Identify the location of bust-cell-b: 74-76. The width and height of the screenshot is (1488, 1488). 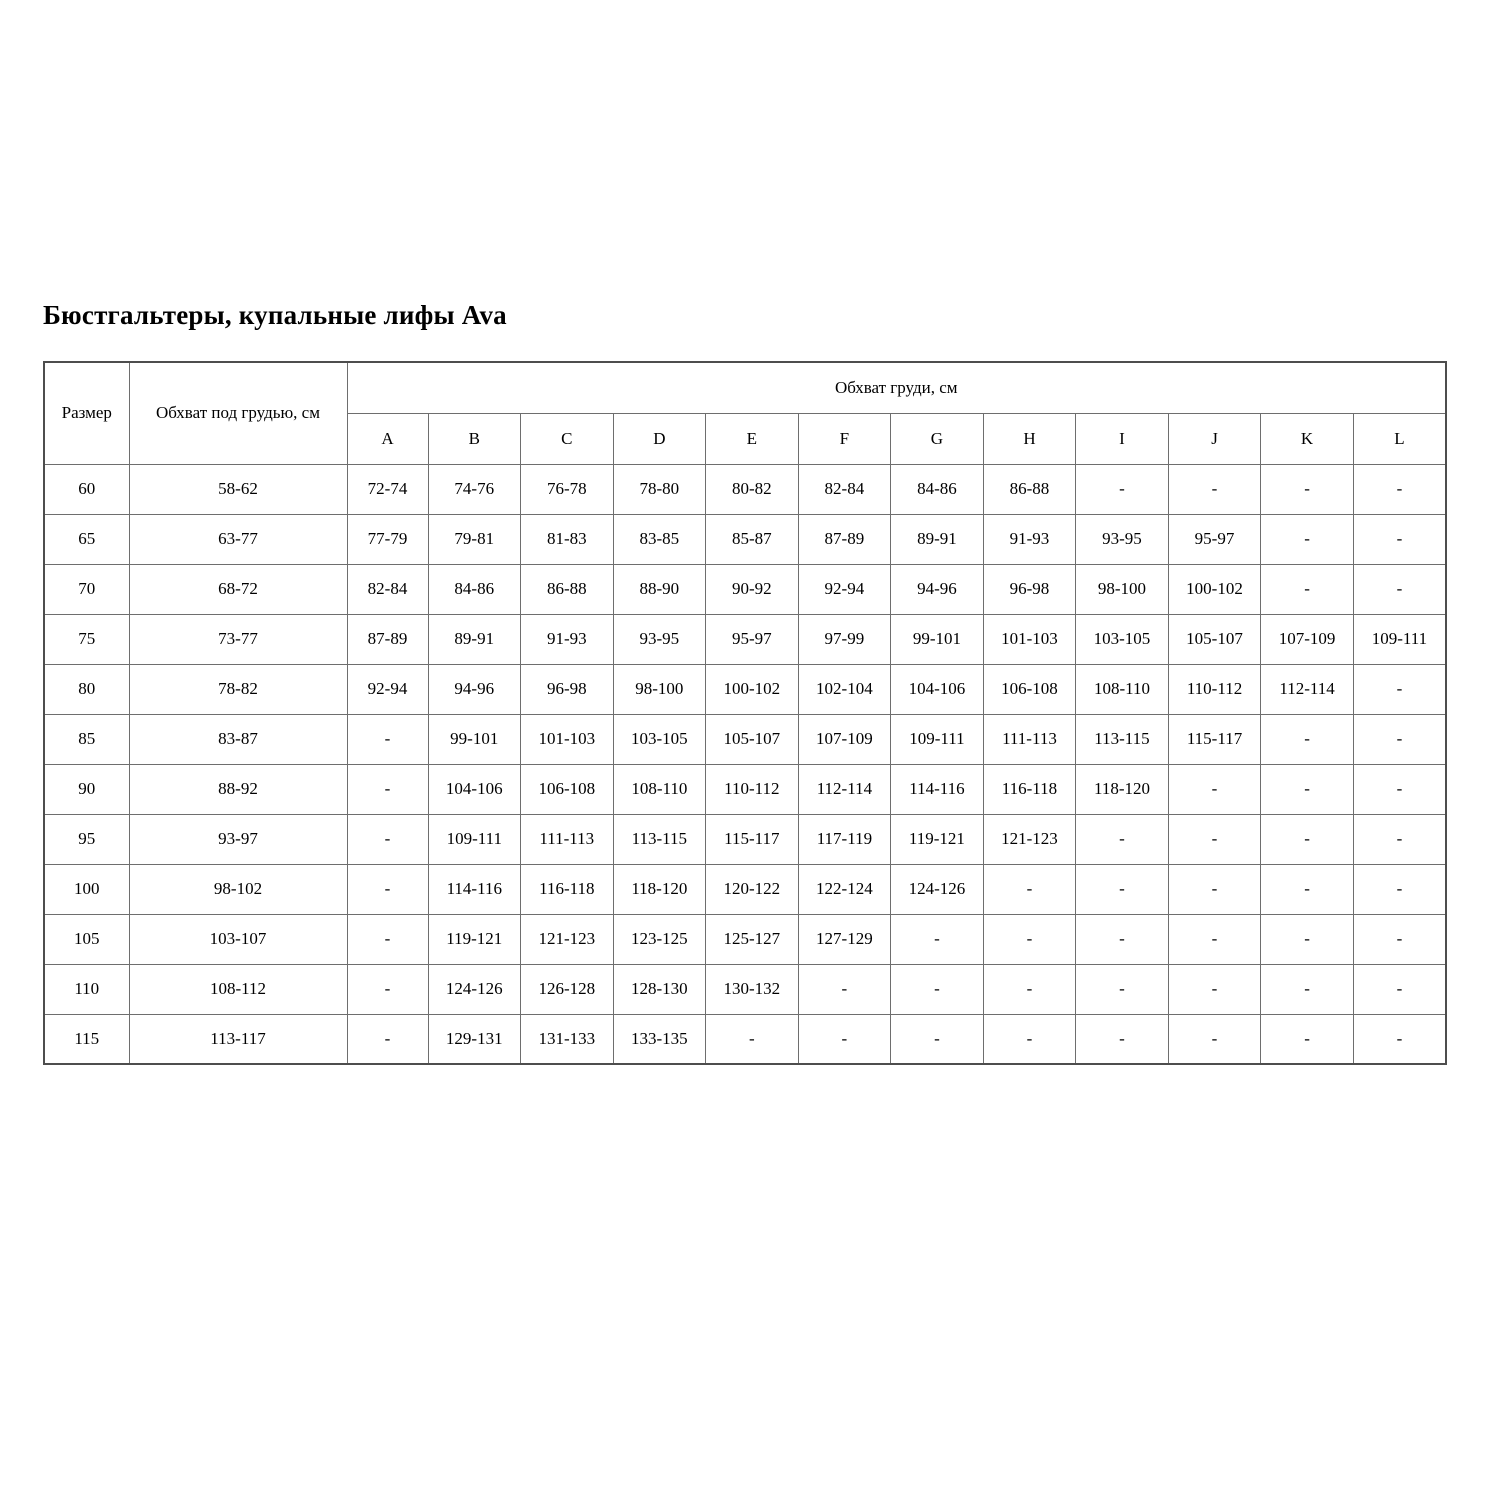
(474, 489).